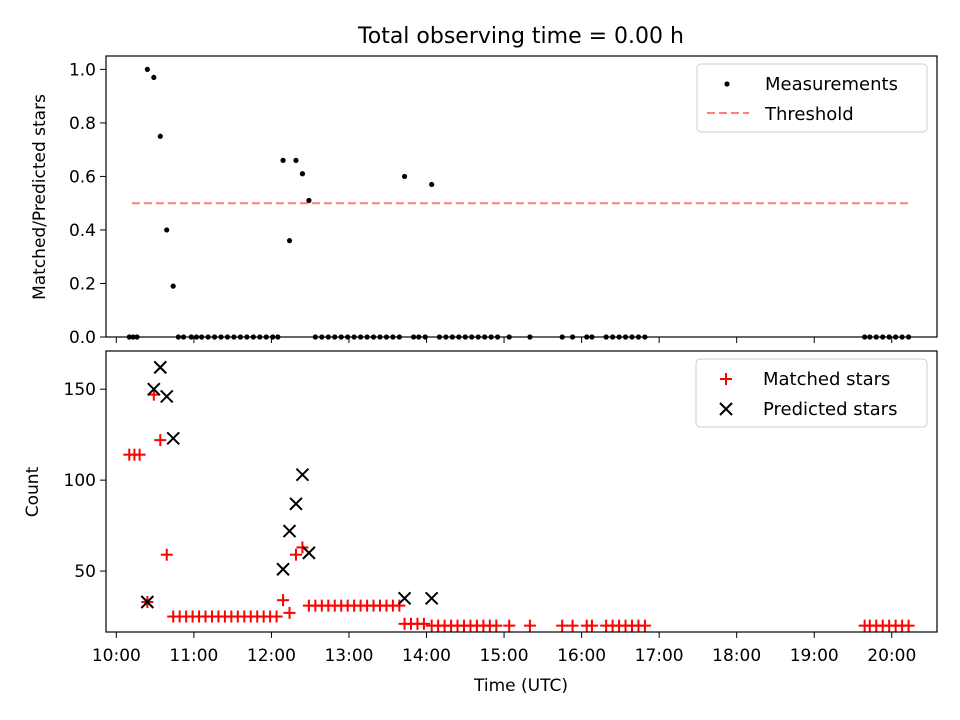 The image size is (960, 720). I want to click on bottom-y-axis-label: Count, so click(33, 491).